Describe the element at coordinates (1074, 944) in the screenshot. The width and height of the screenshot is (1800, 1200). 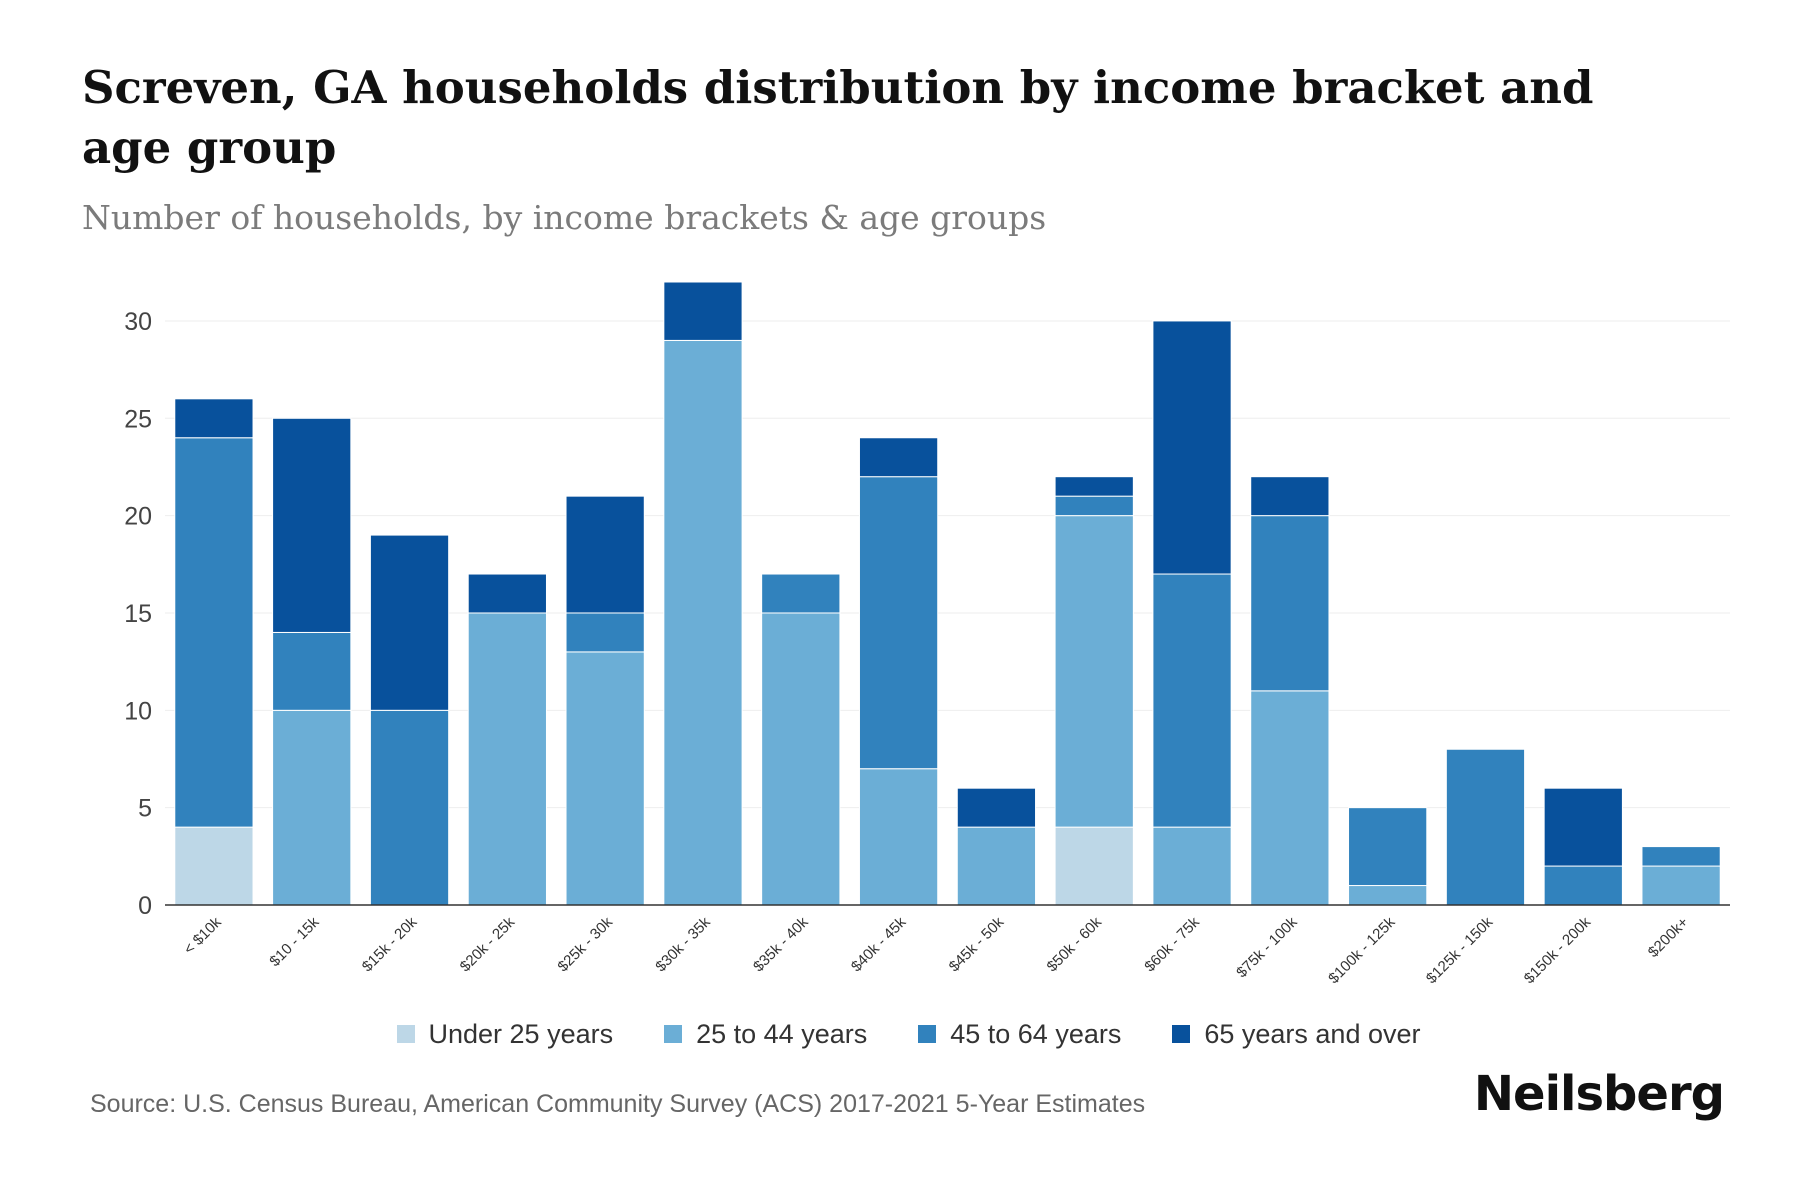
I see `x-tick-label: $50k - 60k` at that location.